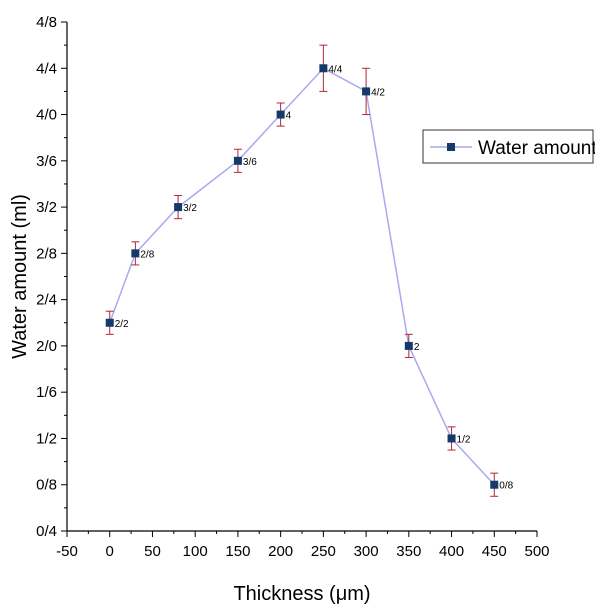 This screenshot has width=595, height=610. What do you see at coordinates (46, 161) in the screenshot?
I see `y-tick-label: 3/6` at bounding box center [46, 161].